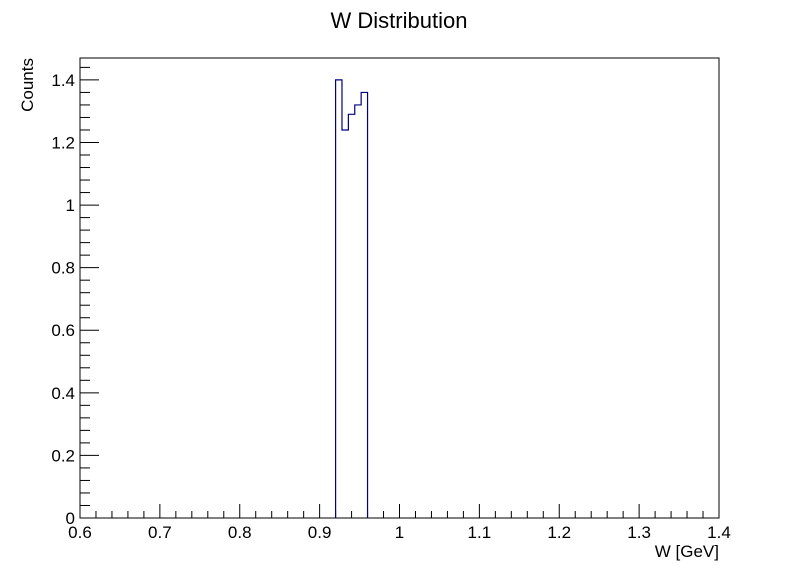 This screenshot has width=798, height=576. What do you see at coordinates (639, 532) in the screenshot?
I see `x-tick-label: 1.3` at bounding box center [639, 532].